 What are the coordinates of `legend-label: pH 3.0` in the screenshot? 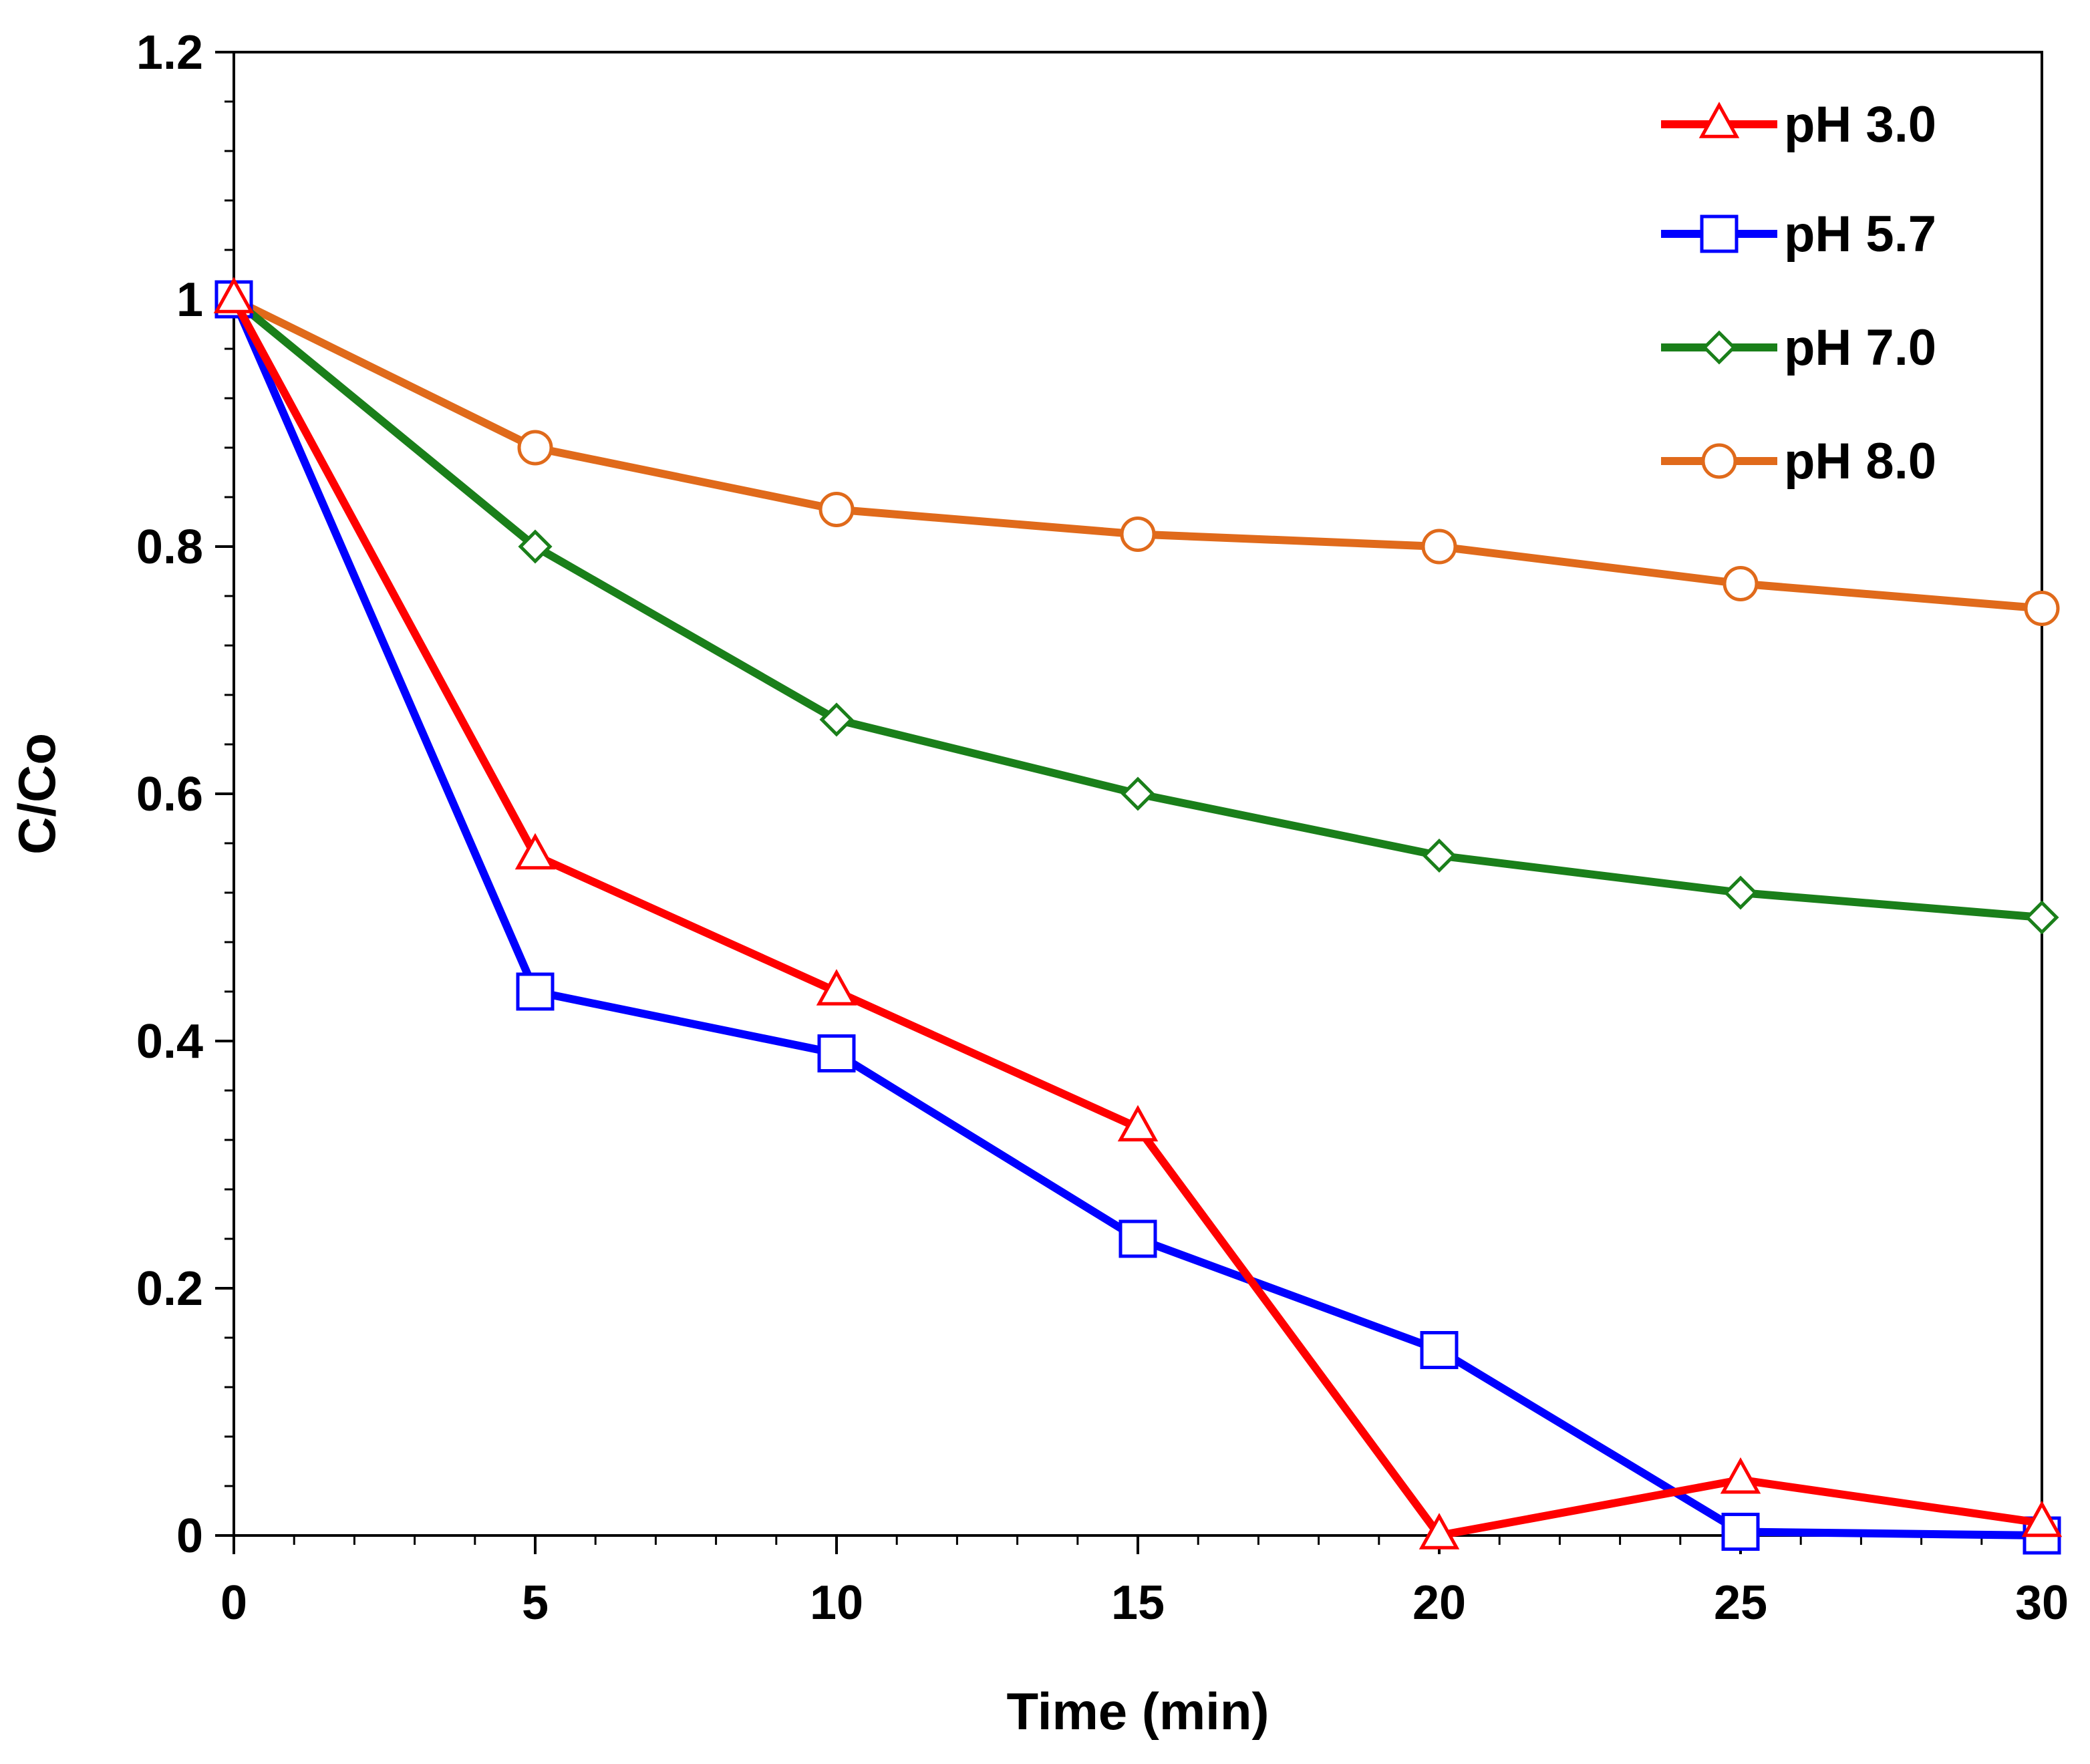 It's located at (1860, 125).